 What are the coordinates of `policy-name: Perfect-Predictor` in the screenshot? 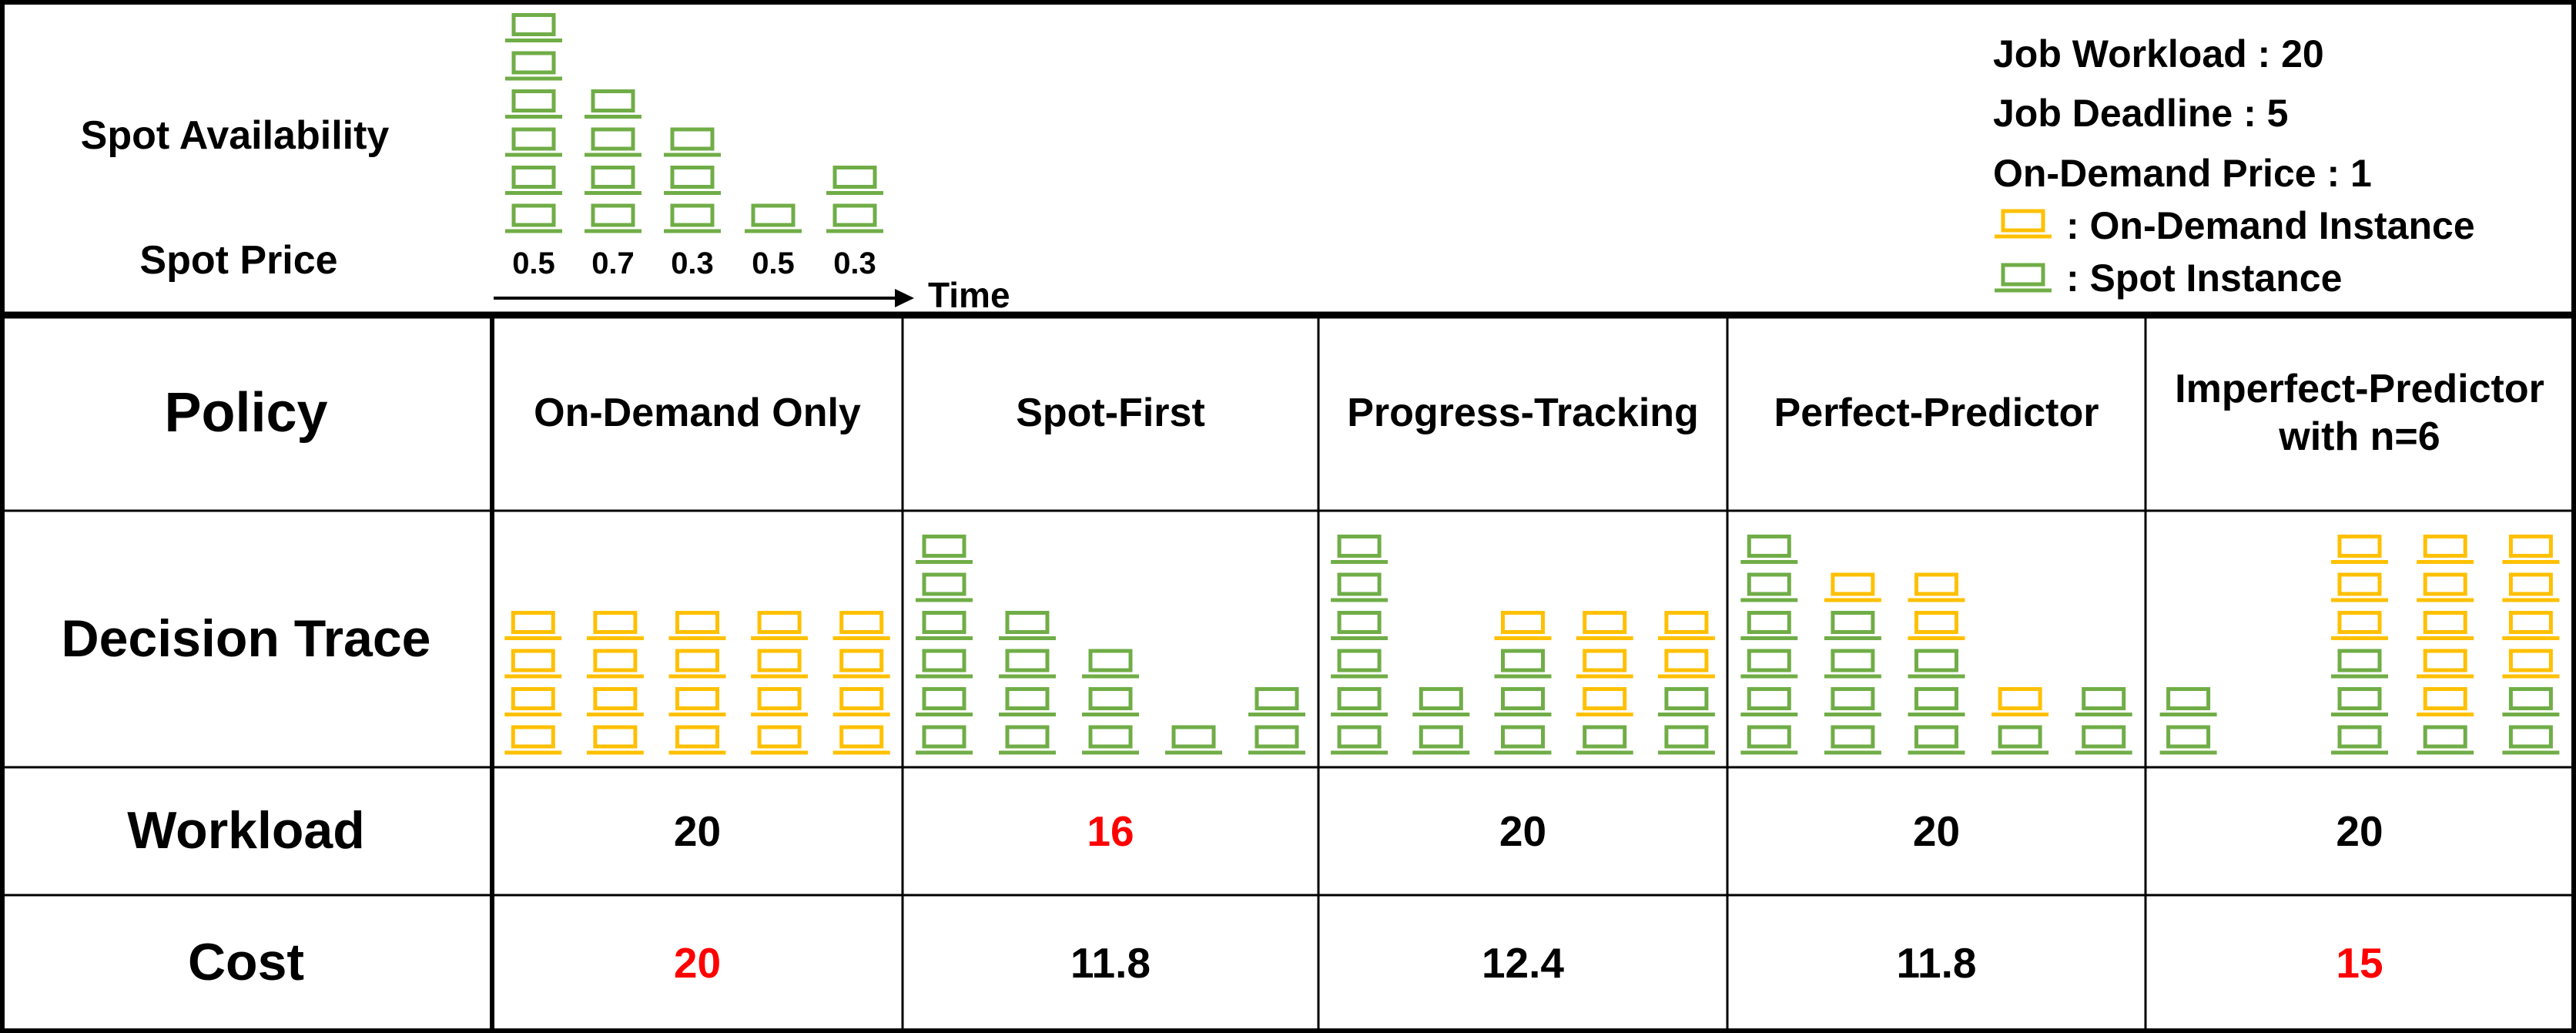 It's located at (1937, 413).